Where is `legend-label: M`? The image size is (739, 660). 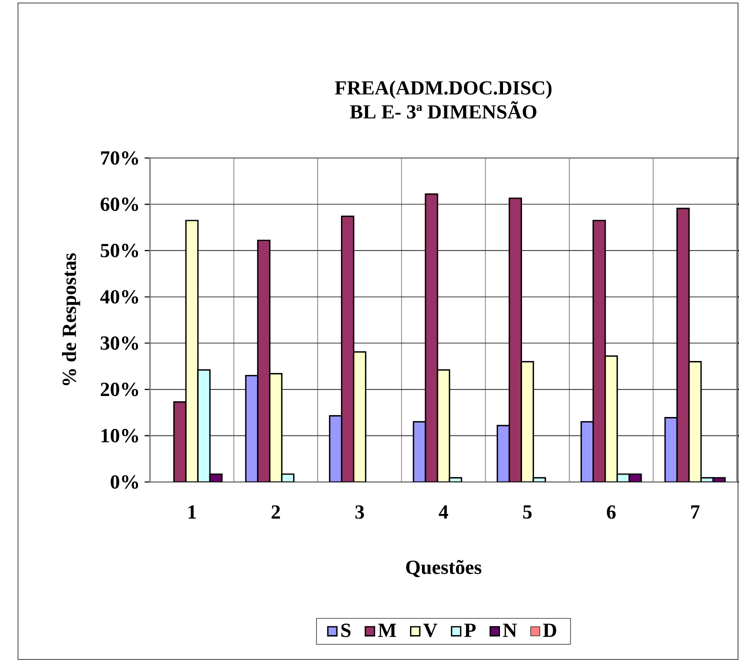
legend-label: M is located at coordinates (387, 630).